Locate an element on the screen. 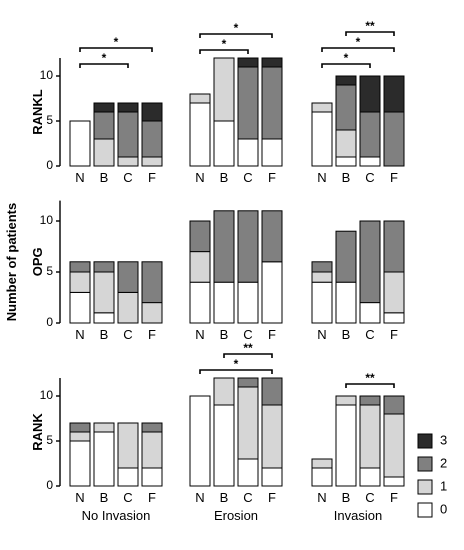 The image size is (464, 550). legend-label: 0 is located at coordinates (443, 508).